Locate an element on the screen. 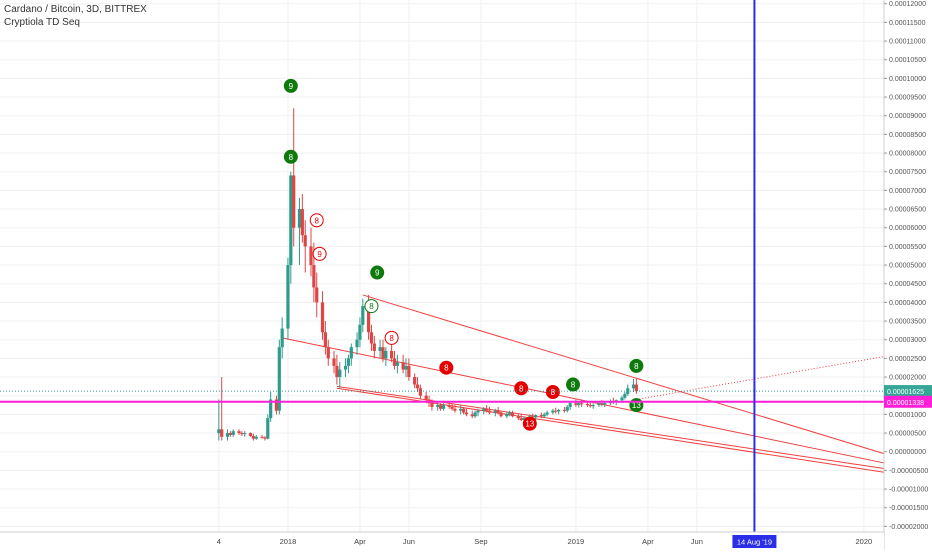 This screenshot has height=555, width=932. price-axis-label: 0.00009500 is located at coordinates (907, 98).